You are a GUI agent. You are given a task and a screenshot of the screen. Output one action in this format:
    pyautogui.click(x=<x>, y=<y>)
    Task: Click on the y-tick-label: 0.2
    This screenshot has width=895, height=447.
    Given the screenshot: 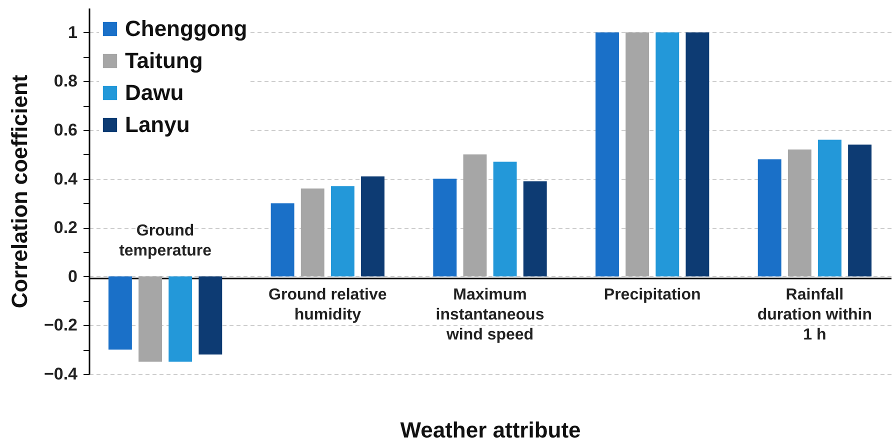 What is the action you would take?
    pyautogui.click(x=66, y=228)
    